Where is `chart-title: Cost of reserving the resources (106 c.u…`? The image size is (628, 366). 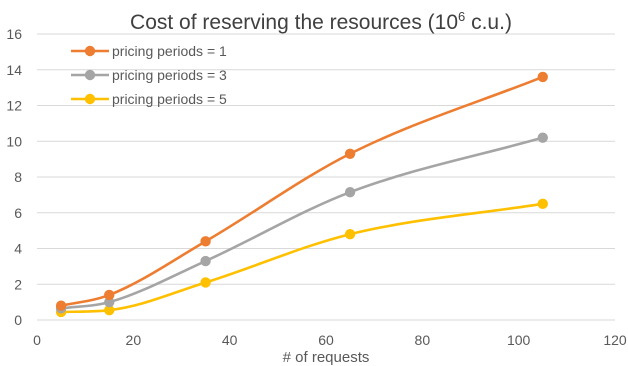
chart-title: Cost of reserving the resources (106 c.u… is located at coordinates (321, 21).